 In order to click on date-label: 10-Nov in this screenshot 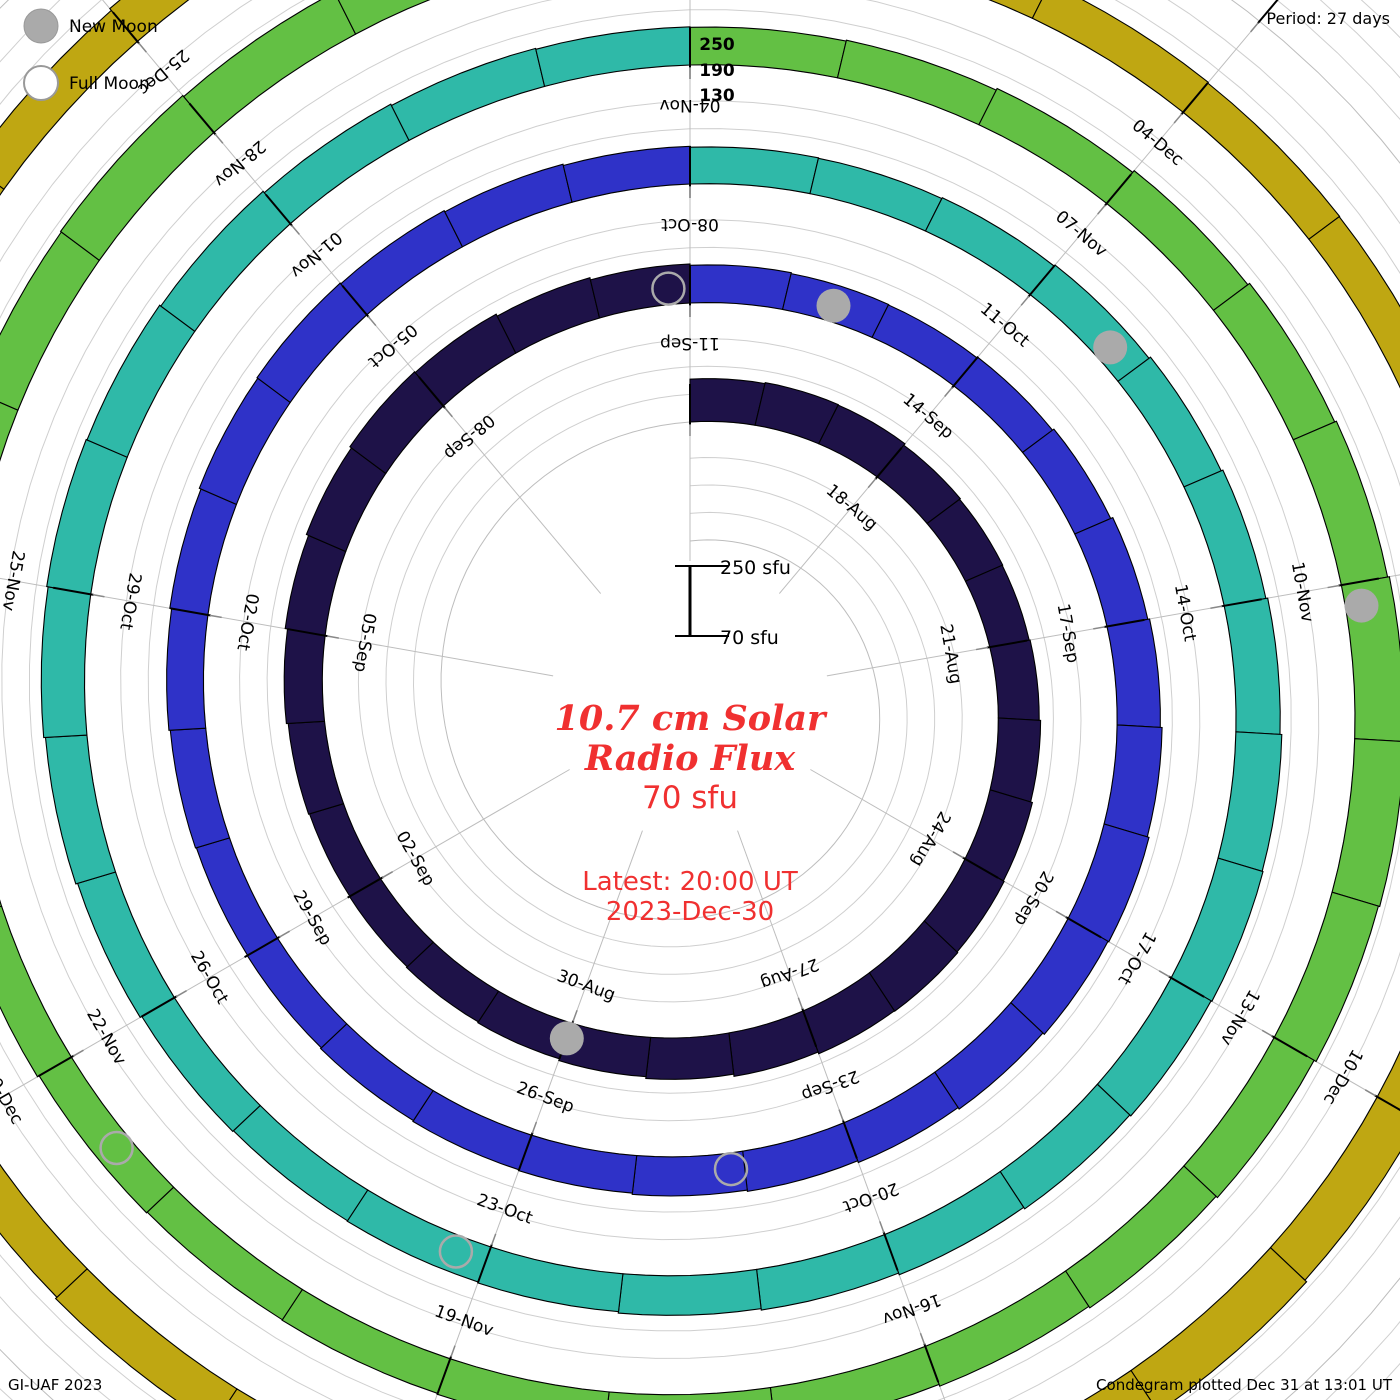, I will do `click(1302, 592)`.